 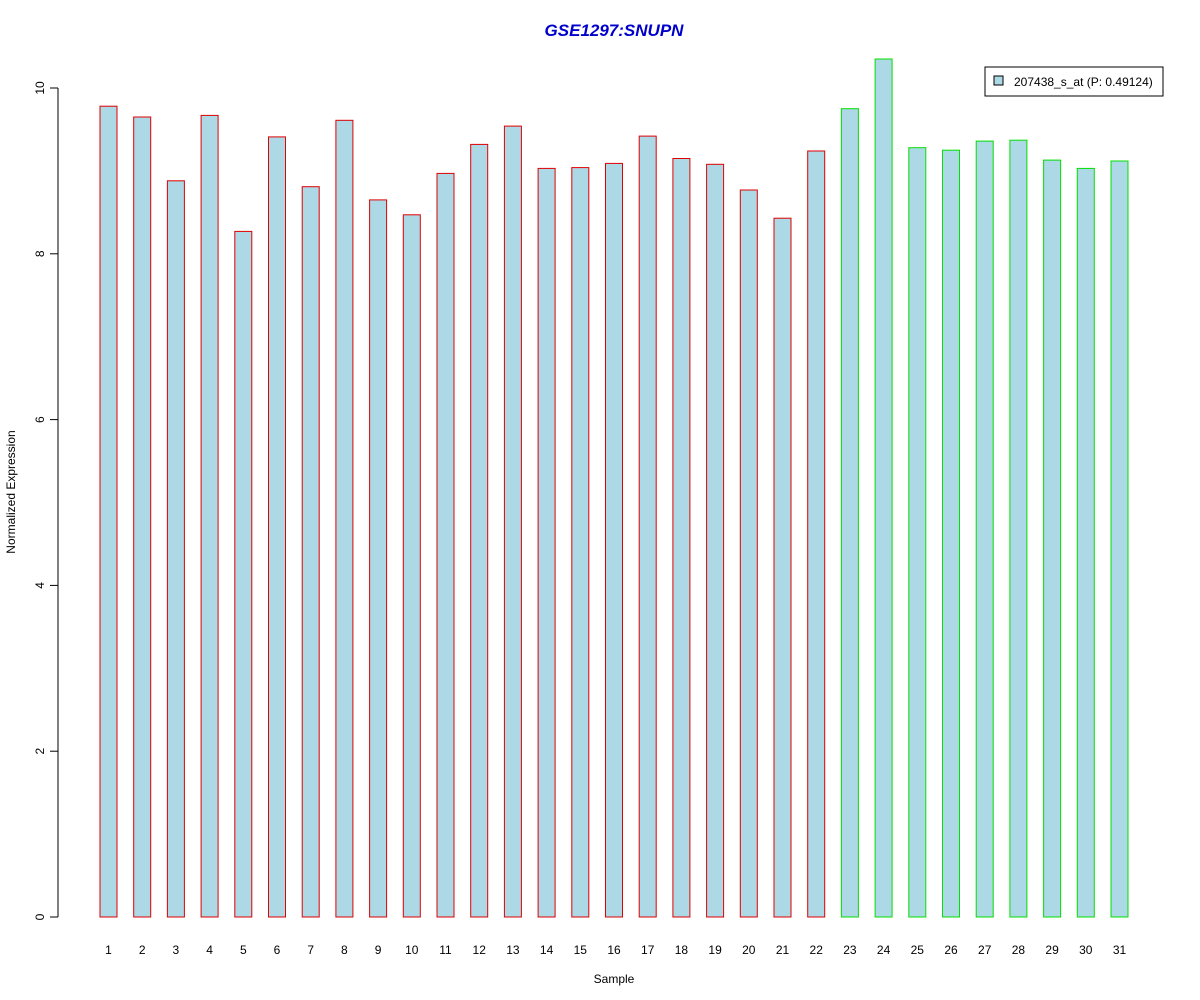 I want to click on x-tick-label: 11, so click(x=445, y=950).